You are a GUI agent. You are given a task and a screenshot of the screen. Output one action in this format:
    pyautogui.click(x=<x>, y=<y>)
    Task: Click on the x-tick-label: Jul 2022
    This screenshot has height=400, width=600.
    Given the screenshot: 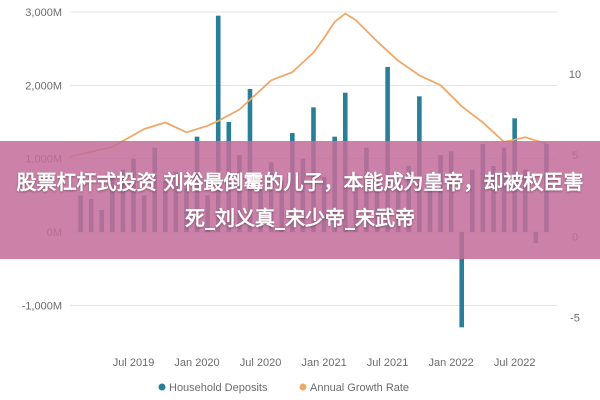 What is the action you would take?
    pyautogui.click(x=515, y=363)
    